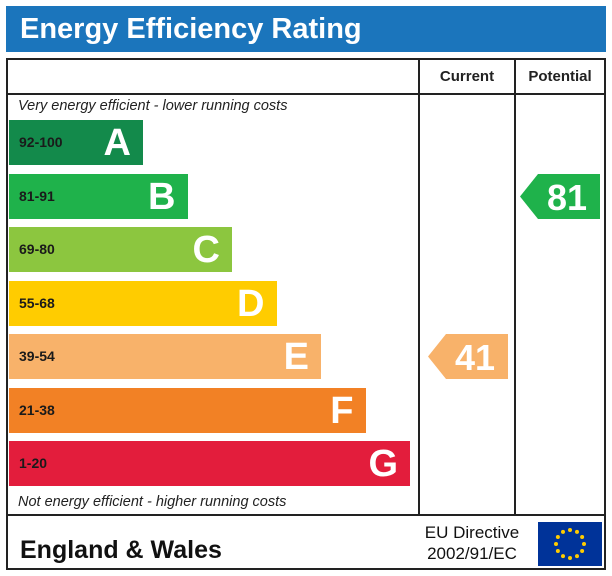 This screenshot has height=576, width=612. What do you see at coordinates (467, 76) in the screenshot?
I see `current-header: Current` at bounding box center [467, 76].